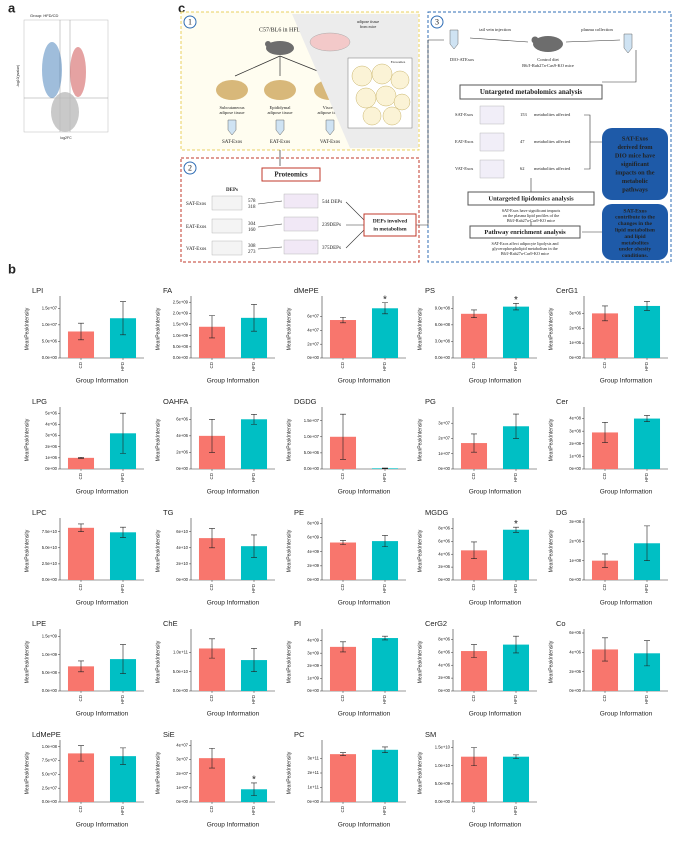 The image size is (676, 850). I want to click on label: tail vein injection, so click(495, 29).